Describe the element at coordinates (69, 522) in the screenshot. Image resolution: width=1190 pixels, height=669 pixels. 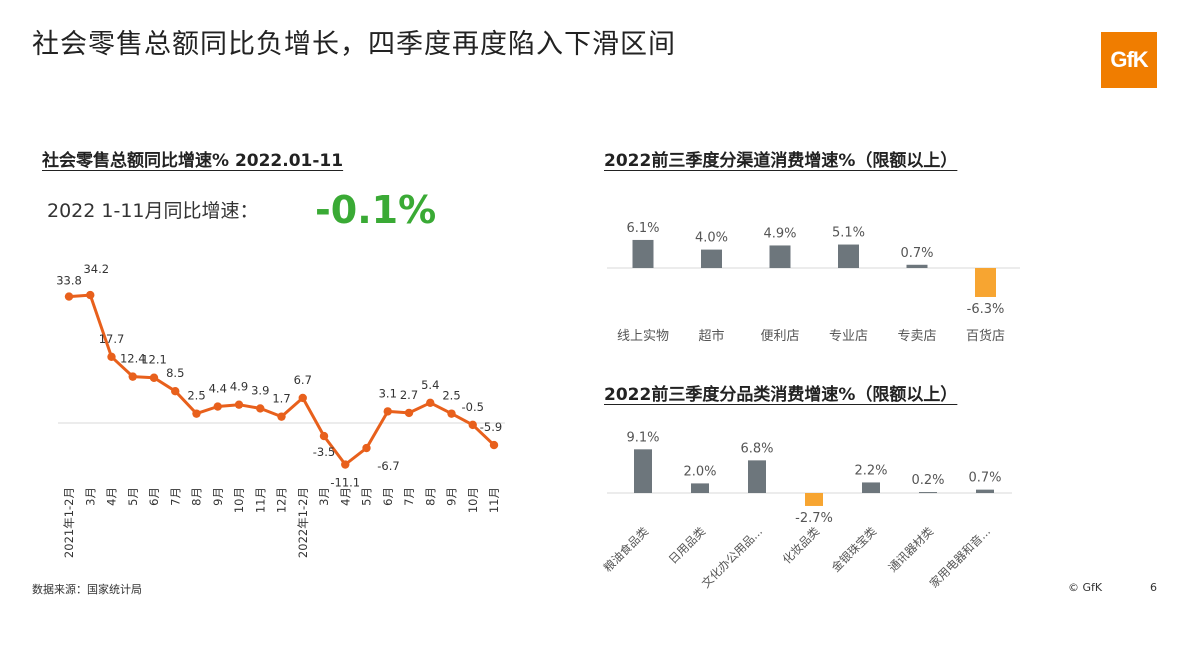
I see `x-tick-label: 2021年1-2月` at that location.